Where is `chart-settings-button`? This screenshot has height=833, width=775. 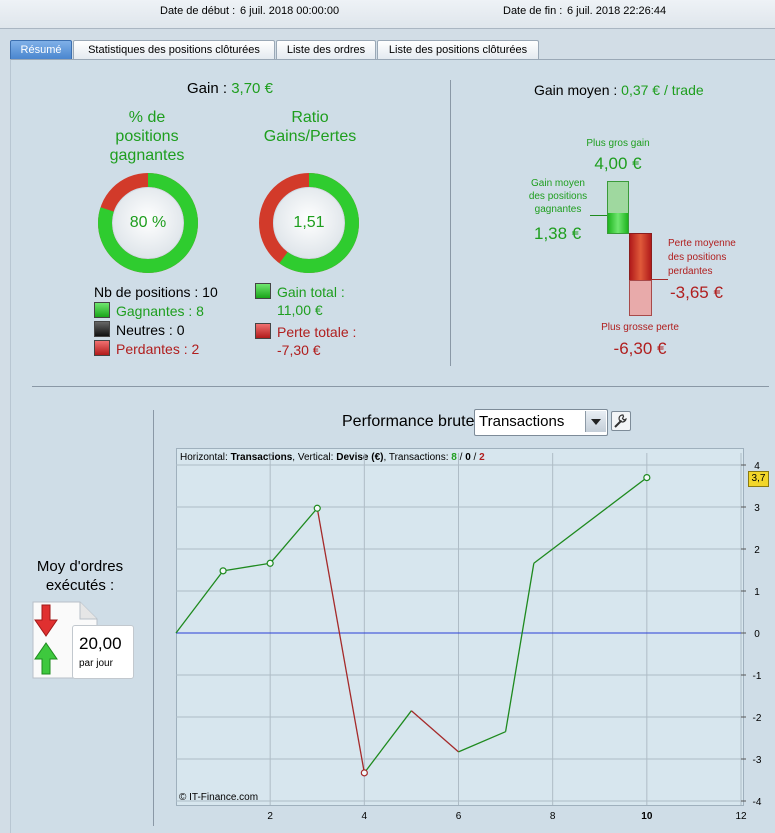
chart-settings-button is located at coordinates (621, 421).